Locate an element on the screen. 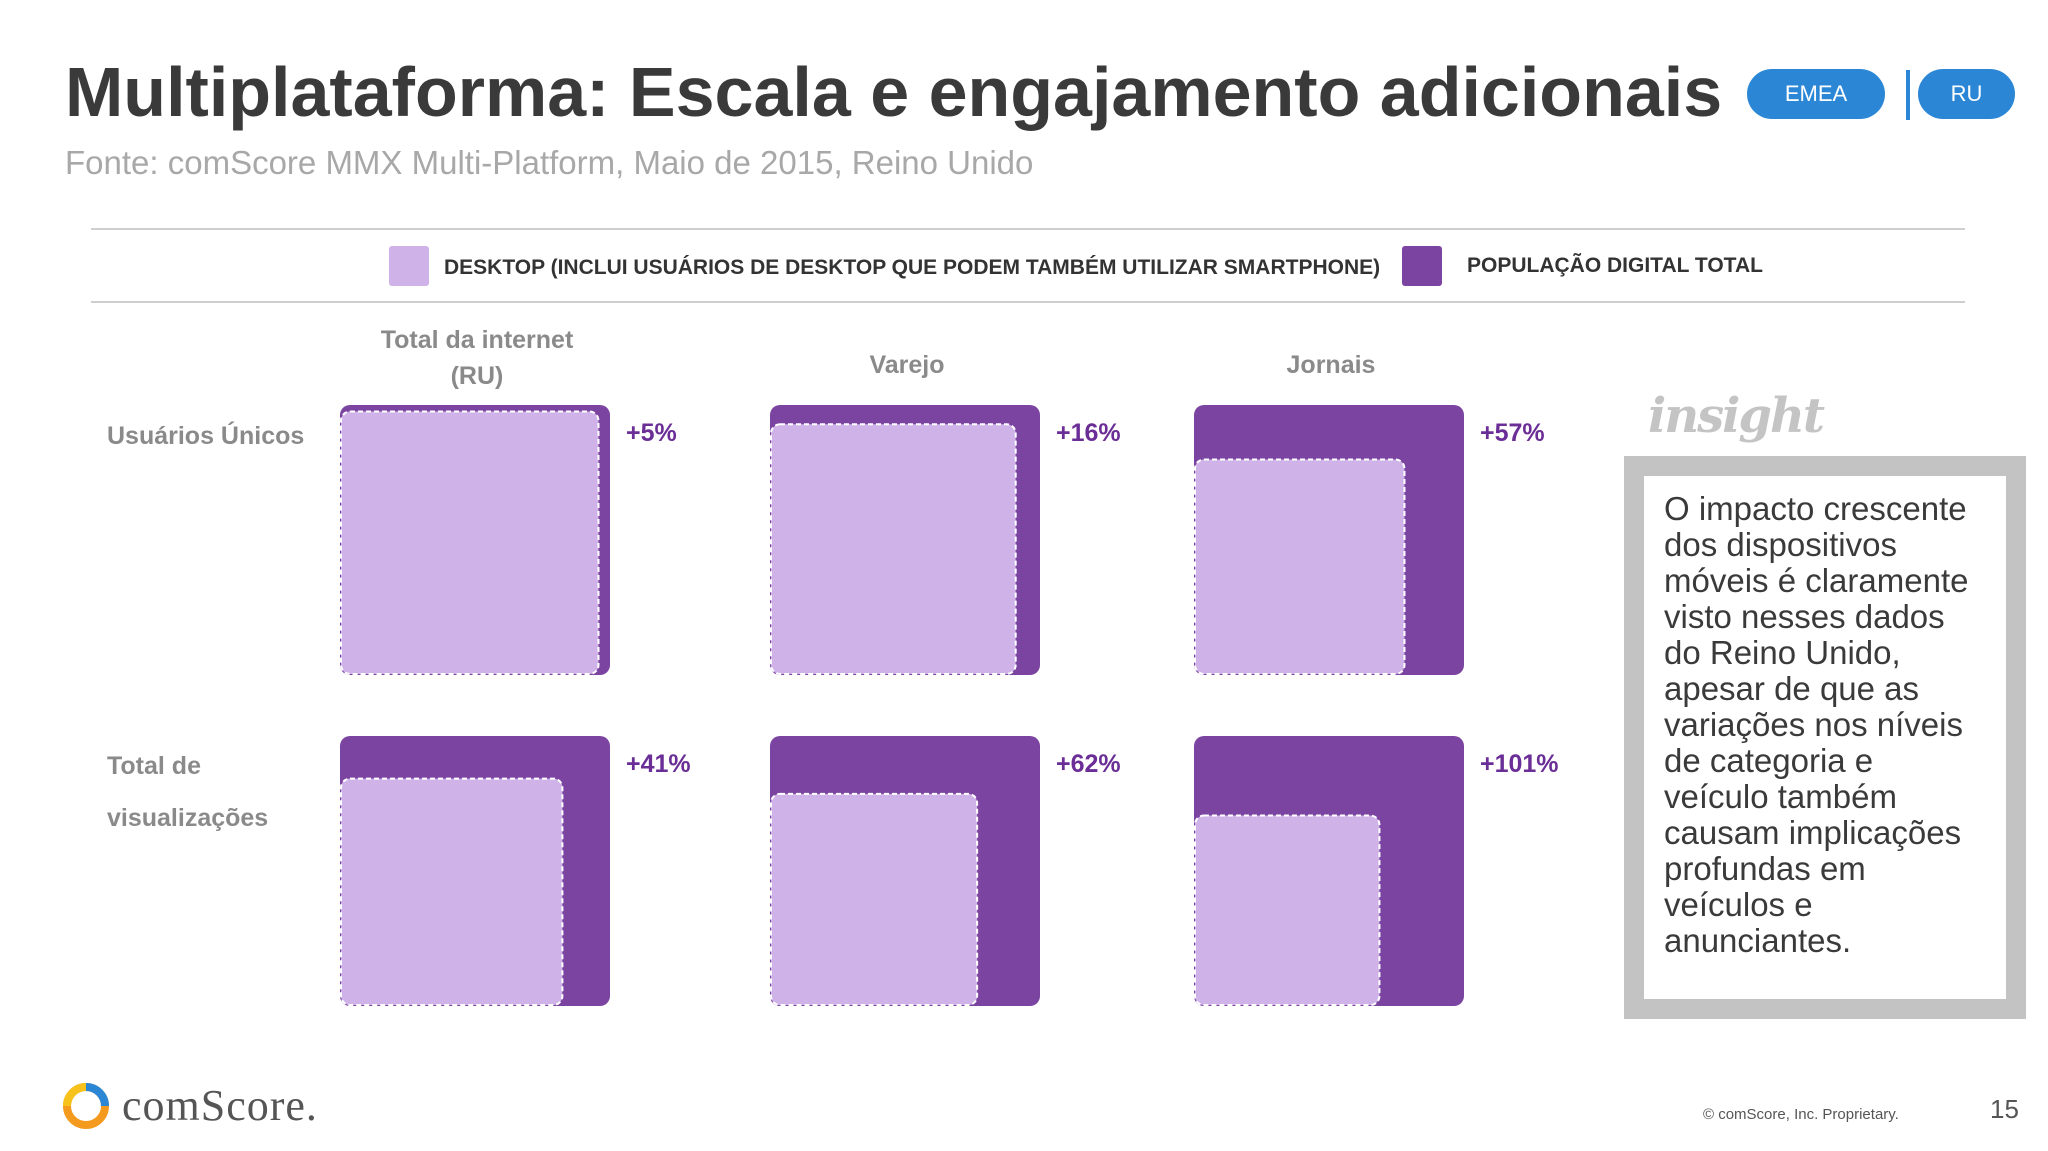 This screenshot has height=1151, width=2048. copyright-note: © comScore, Inc. Proprietary. is located at coordinates (1801, 1114).